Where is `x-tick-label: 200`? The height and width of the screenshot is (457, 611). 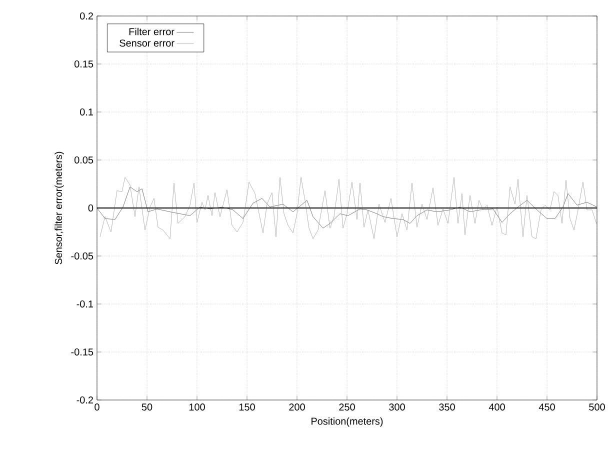 x-tick-label: 200 is located at coordinates (297, 407).